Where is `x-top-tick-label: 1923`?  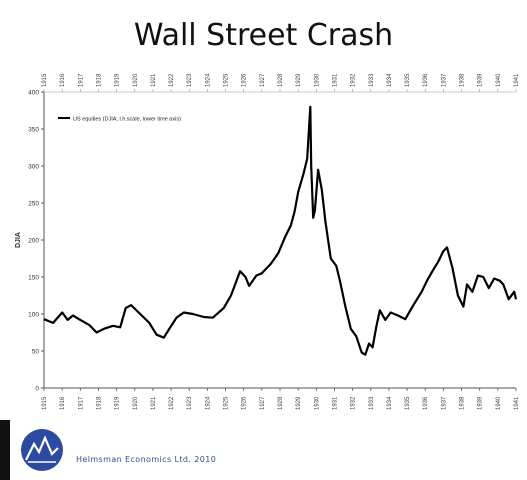
x-top-tick-label: 1923 is located at coordinates (190, 80).